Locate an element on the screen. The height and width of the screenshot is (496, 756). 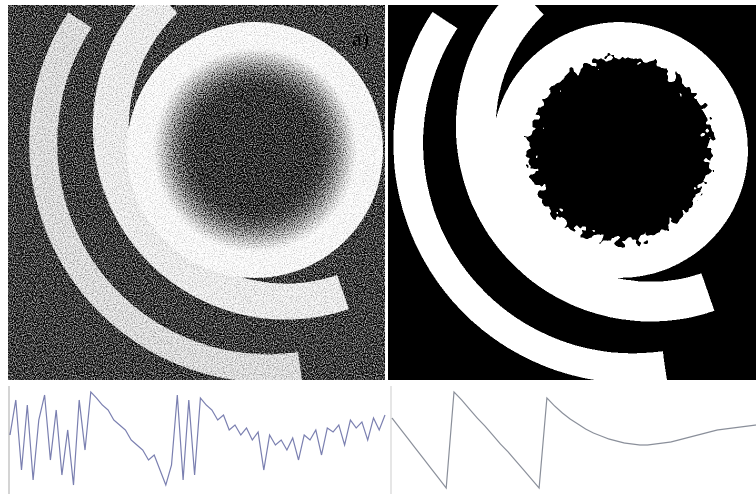
panel-label: a) is located at coordinates (360, 38).